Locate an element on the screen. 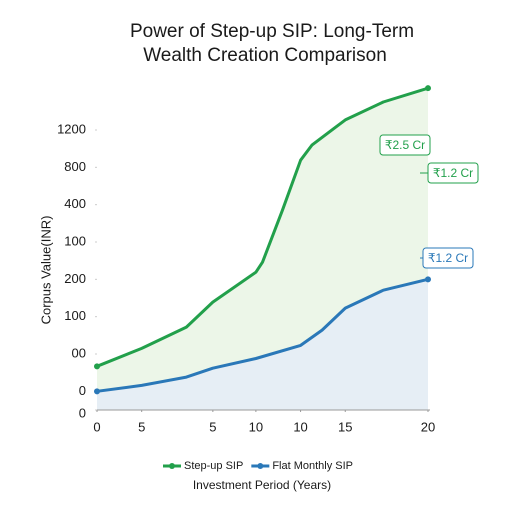  annotation-label: ₹2.5 Cr is located at coordinates (405, 145).